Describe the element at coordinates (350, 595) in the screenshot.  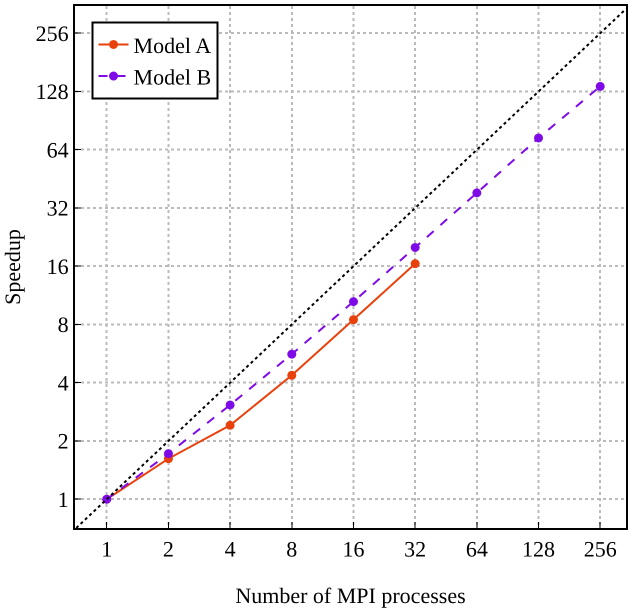
I see `x-axis-title: Number of MPI processes` at that location.